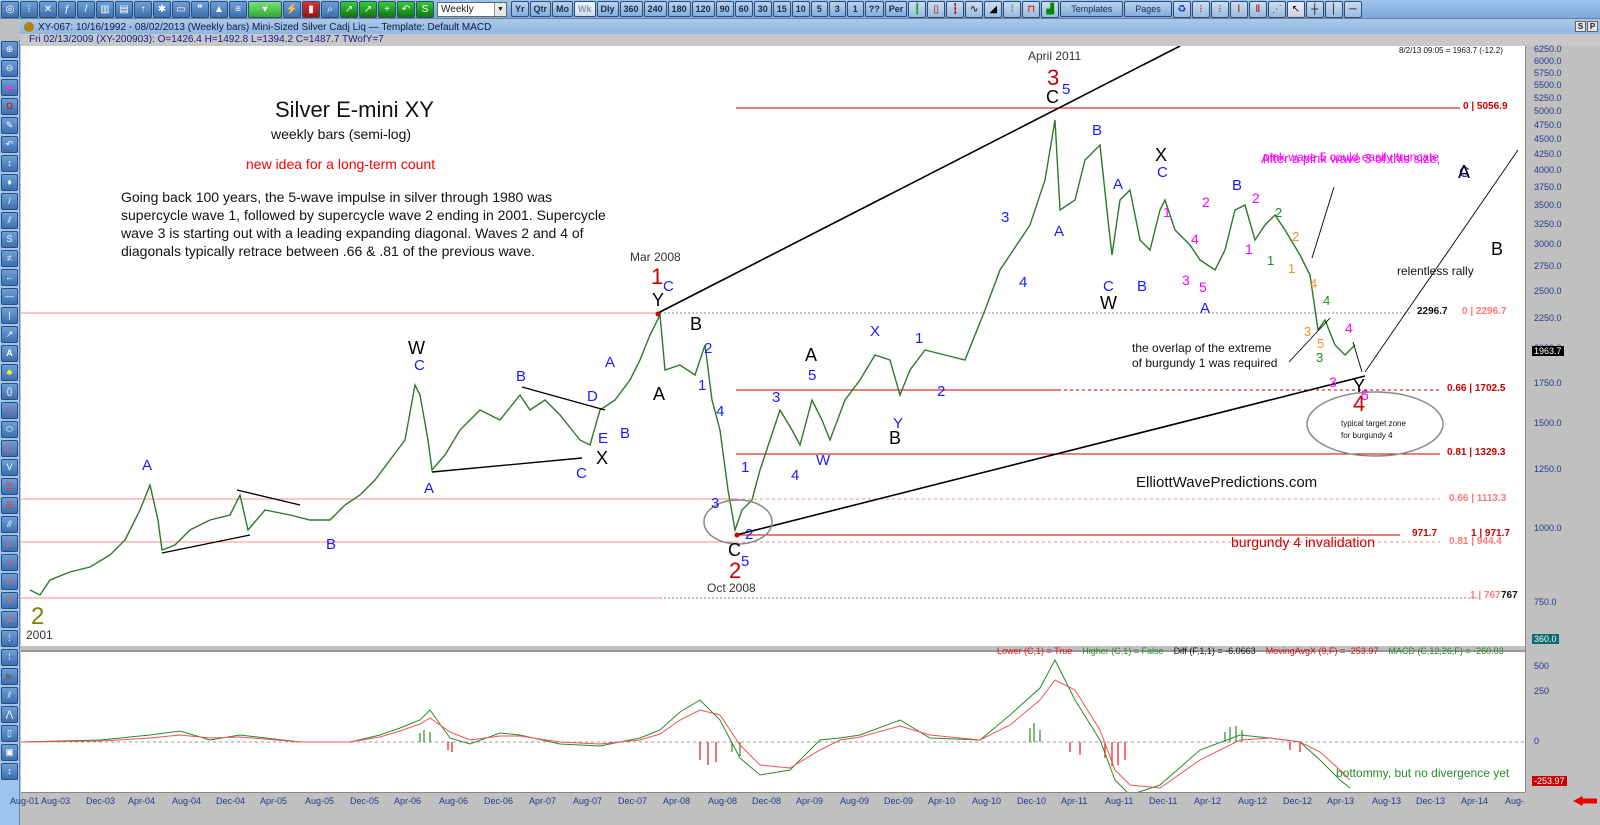 Image resolution: width=1600 pixels, height=825 pixels. I want to click on circle-tool-icon: ◯, so click(9, 448).